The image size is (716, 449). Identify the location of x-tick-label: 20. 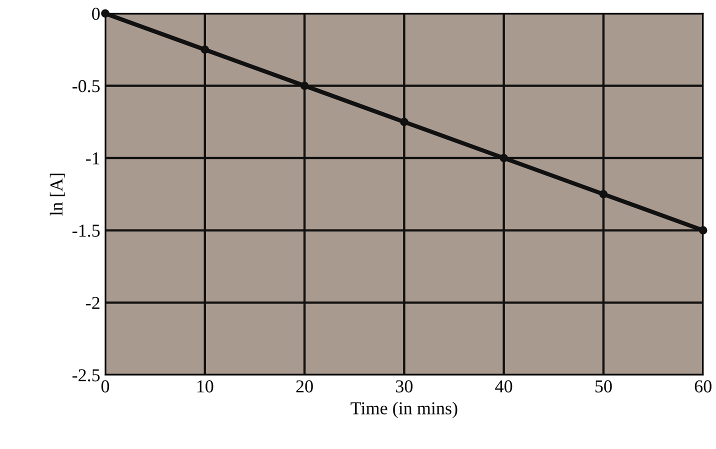
(304, 386).